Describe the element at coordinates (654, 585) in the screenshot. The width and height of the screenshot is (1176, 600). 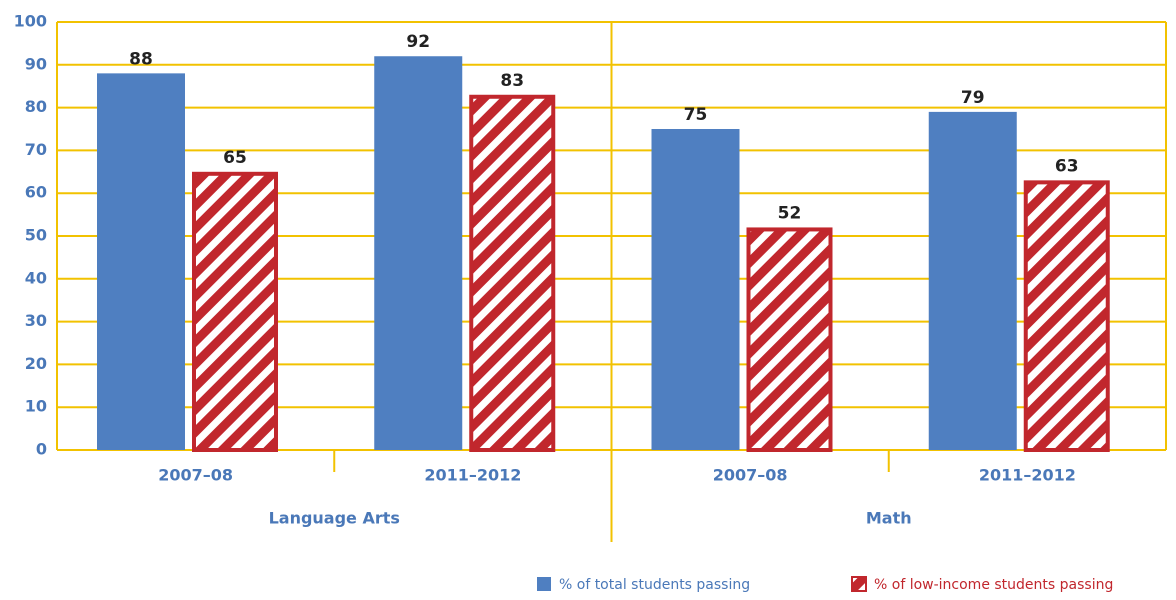
I see `legend-label: % of total students passing` at that location.